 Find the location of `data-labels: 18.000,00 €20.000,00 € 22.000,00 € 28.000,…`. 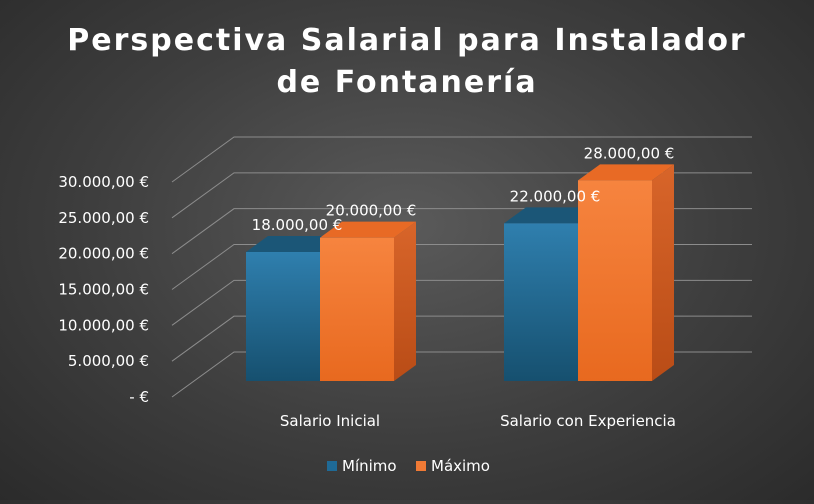

data-labels: 18.000,00 €20.000,00 € 22.000,00 € 28.000,… is located at coordinates (463, 189).